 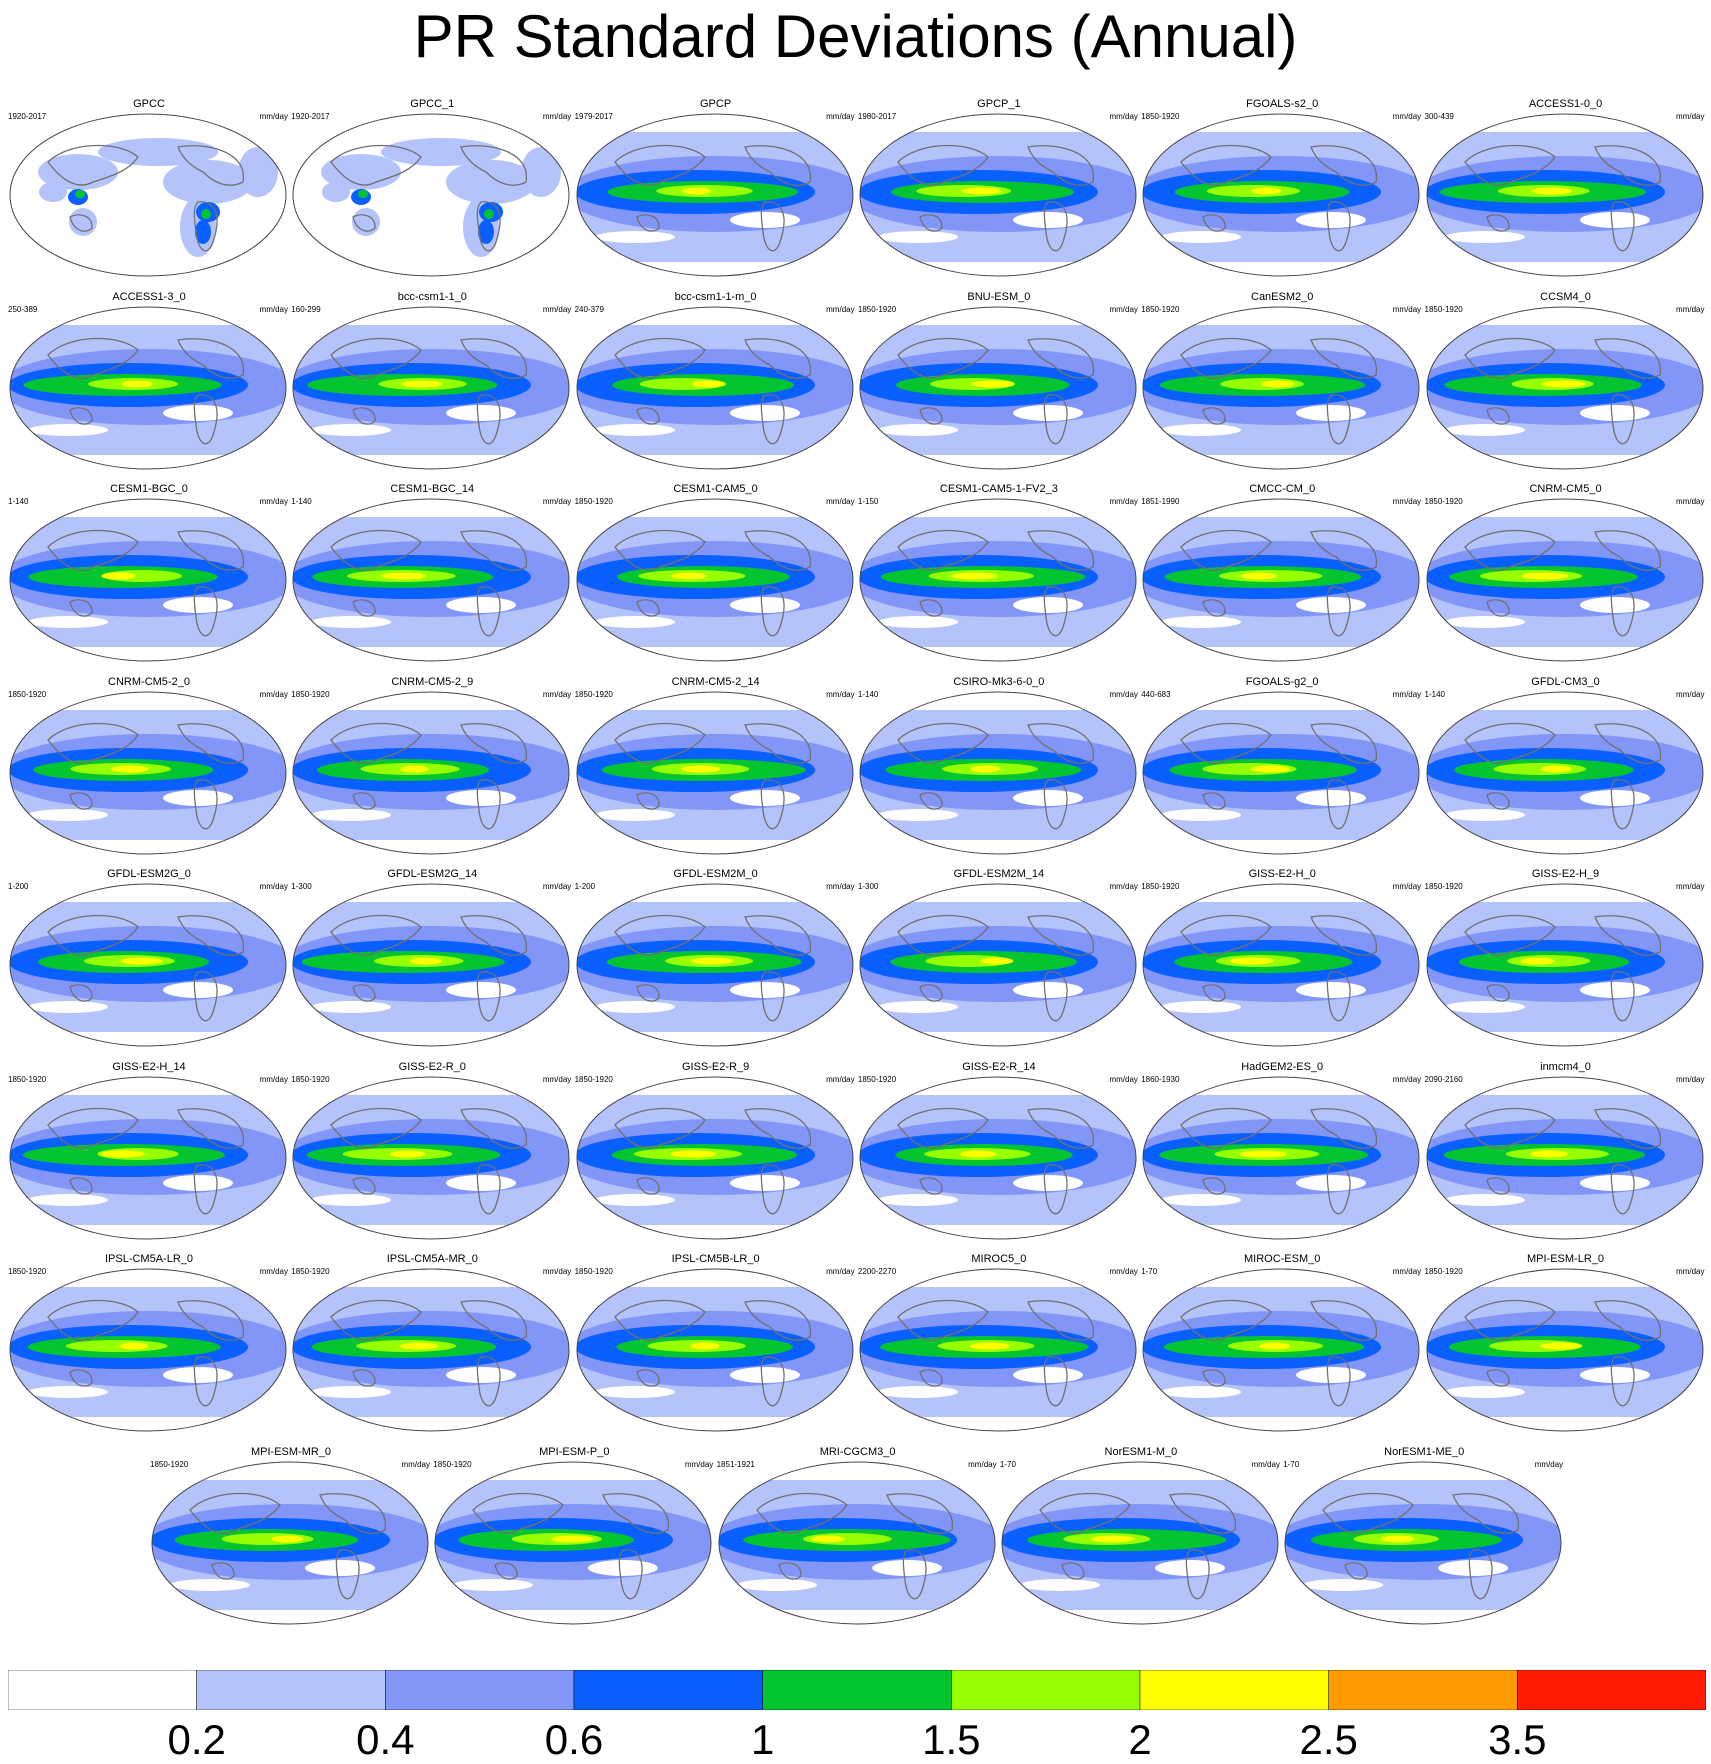 What do you see at coordinates (1160, 501) in the screenshot?
I see `panel-years: 1851-1990` at bounding box center [1160, 501].